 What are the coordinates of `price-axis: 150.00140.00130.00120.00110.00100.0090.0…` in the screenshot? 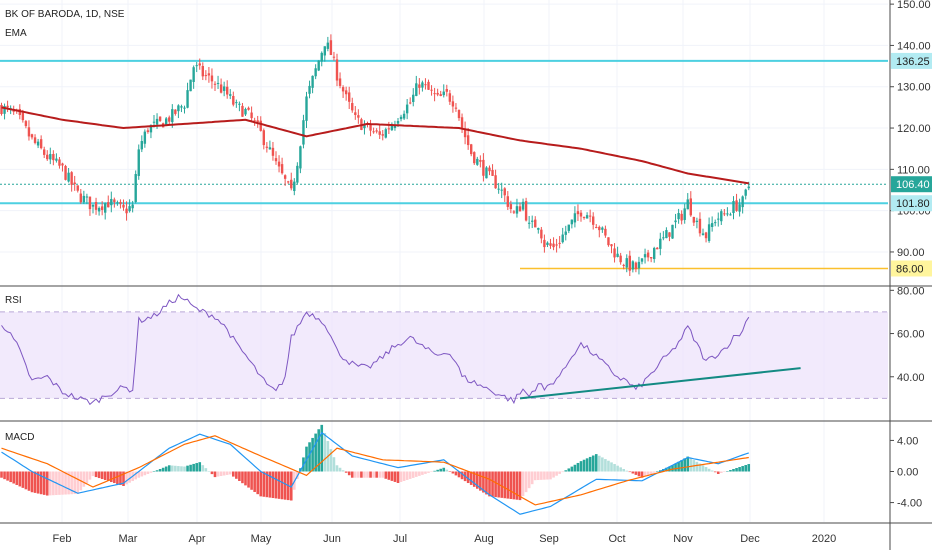 It's located at (910, 255).